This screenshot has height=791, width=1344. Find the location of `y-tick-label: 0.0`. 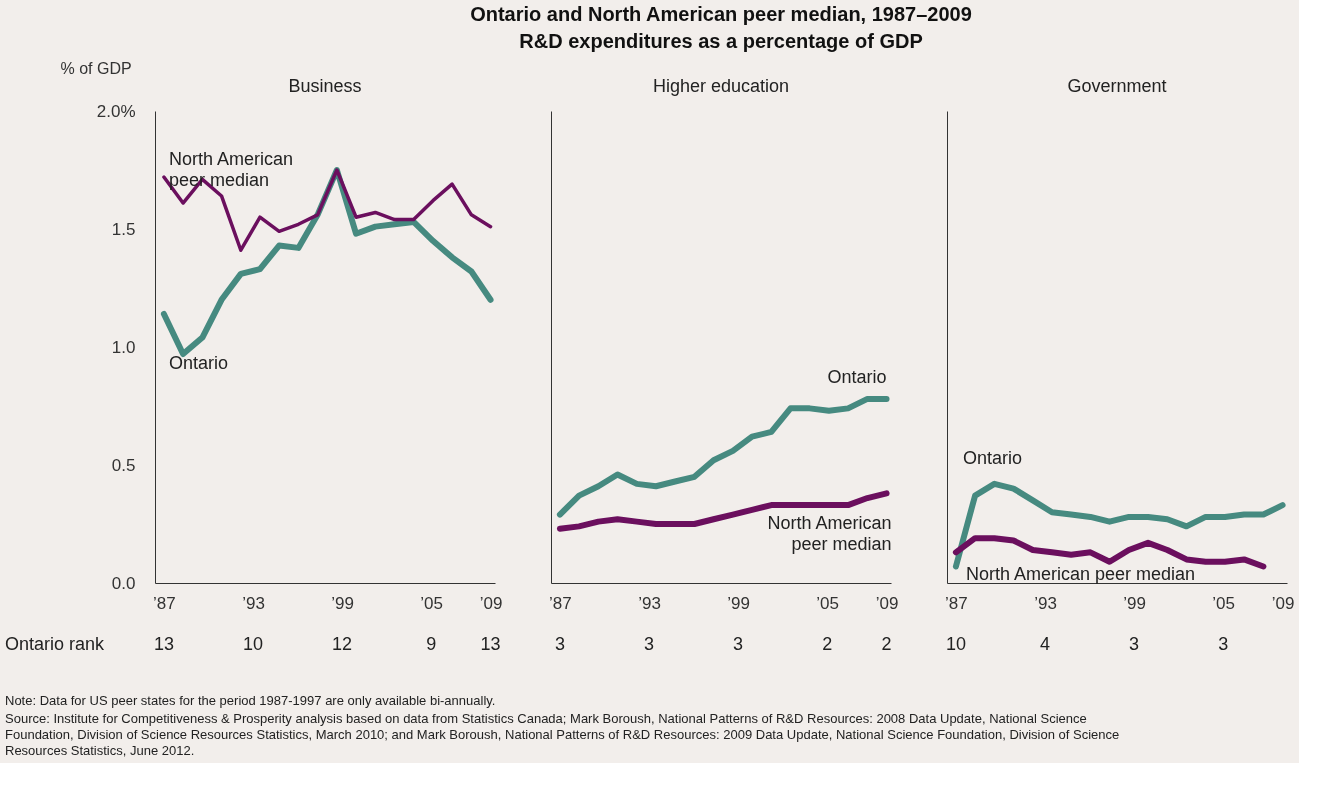

y-tick-label: 0.0 is located at coordinates (123, 583).